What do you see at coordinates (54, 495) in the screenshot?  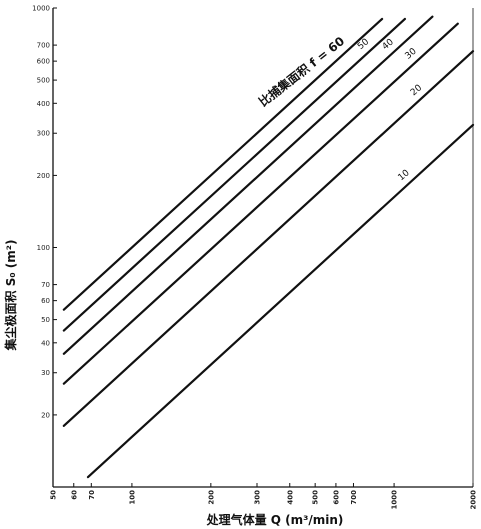 I see `x-tick-label: 50` at bounding box center [54, 495].